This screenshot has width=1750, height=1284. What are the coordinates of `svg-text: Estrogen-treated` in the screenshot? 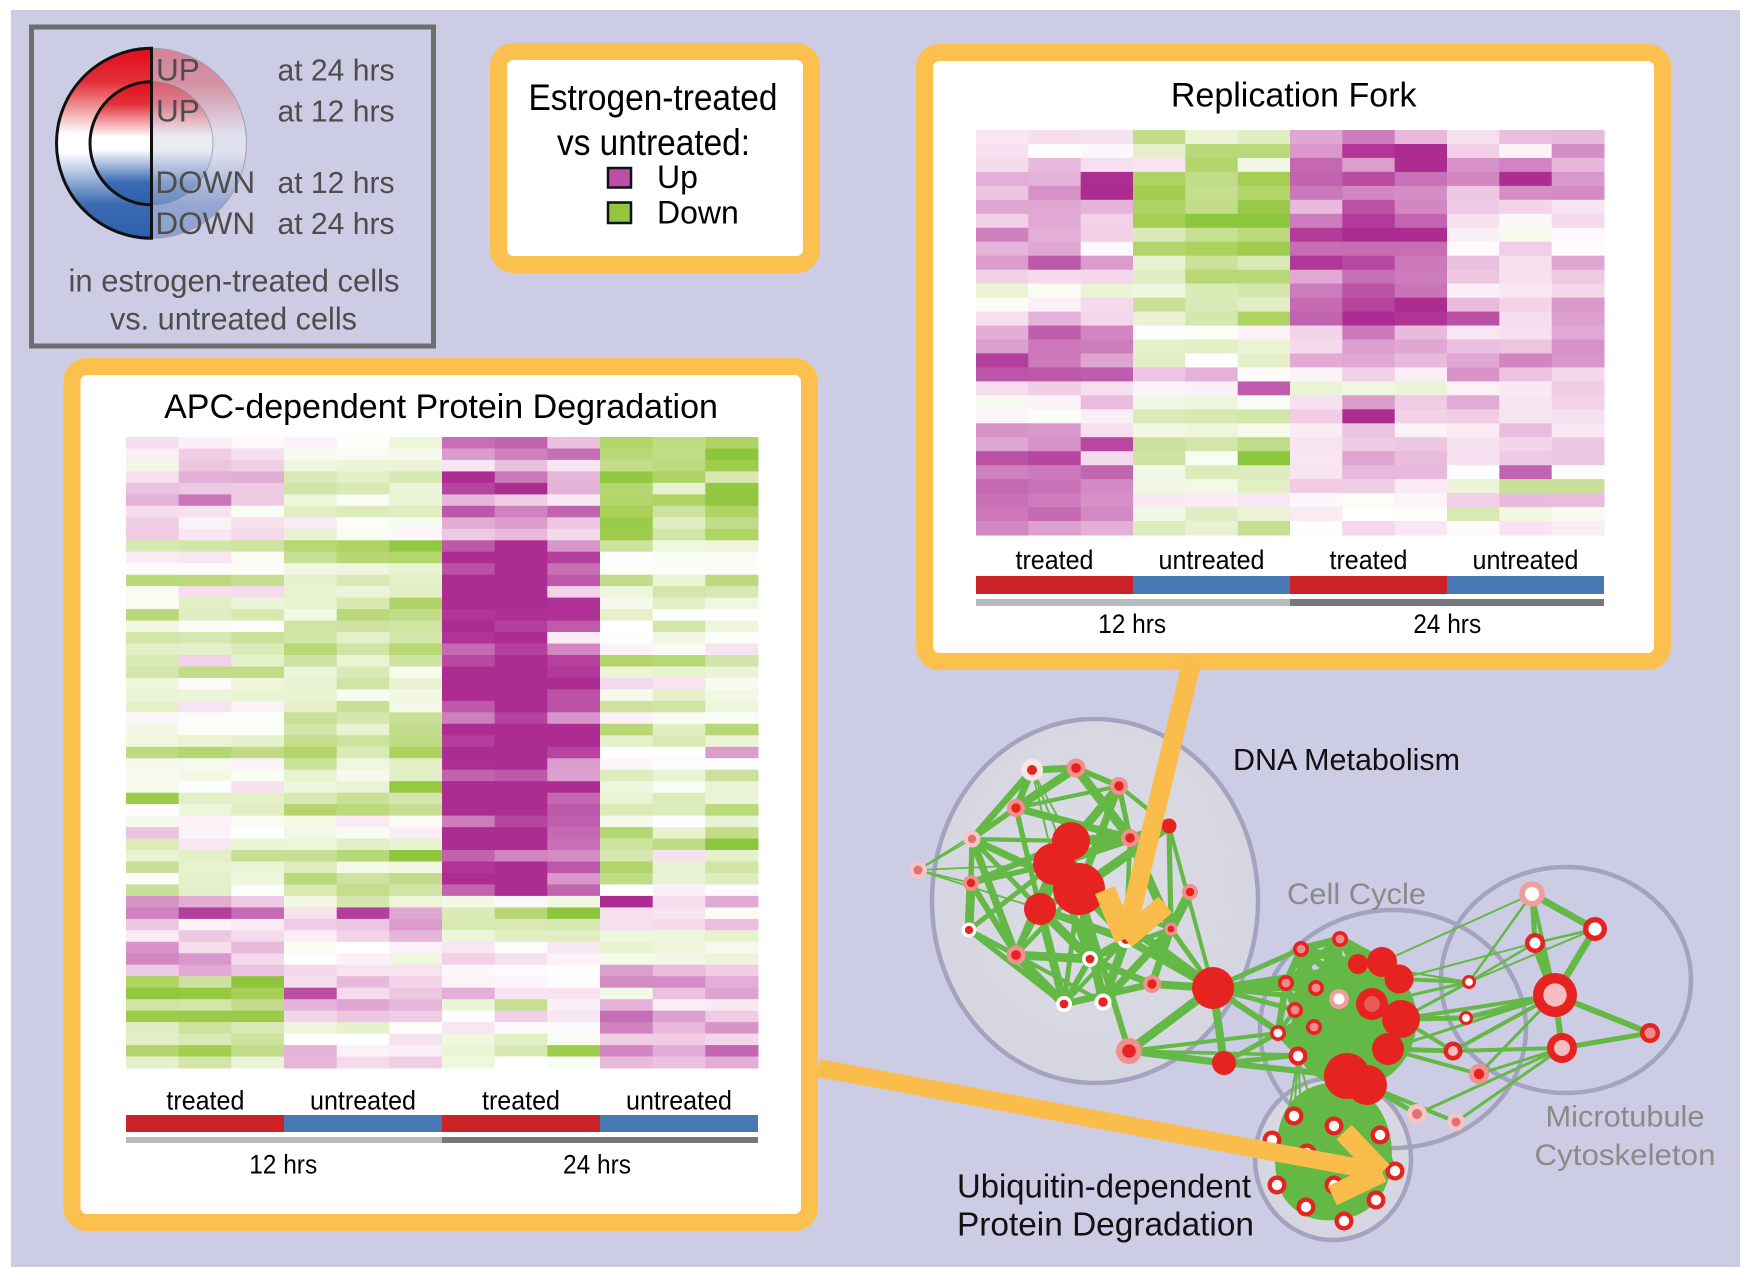 It's located at (653, 97).